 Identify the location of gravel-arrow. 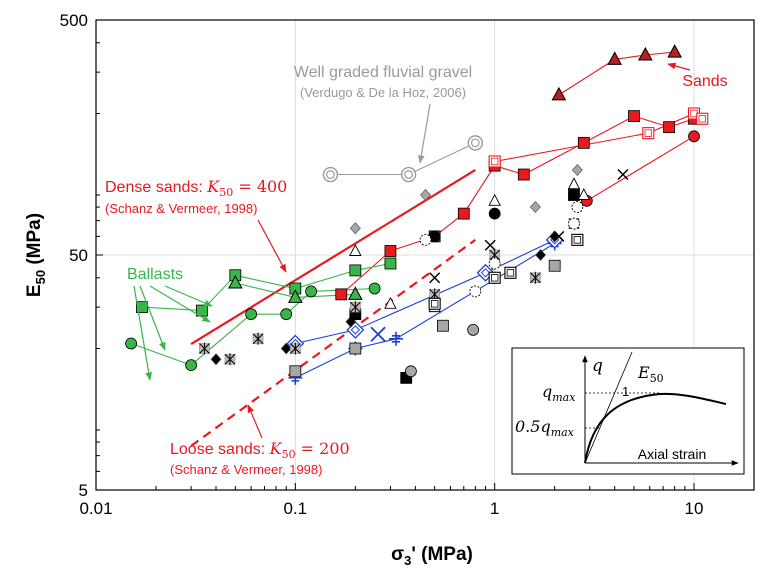
(424, 133).